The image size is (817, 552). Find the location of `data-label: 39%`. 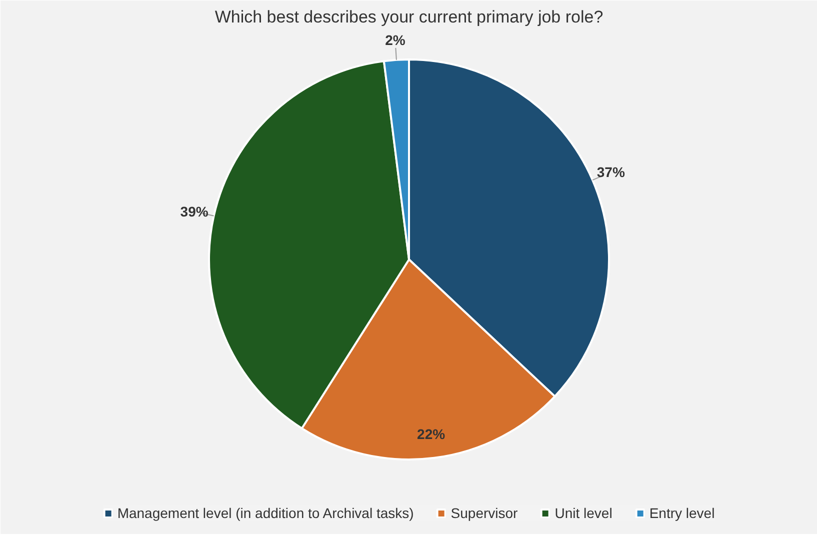

data-label: 39% is located at coordinates (194, 212).